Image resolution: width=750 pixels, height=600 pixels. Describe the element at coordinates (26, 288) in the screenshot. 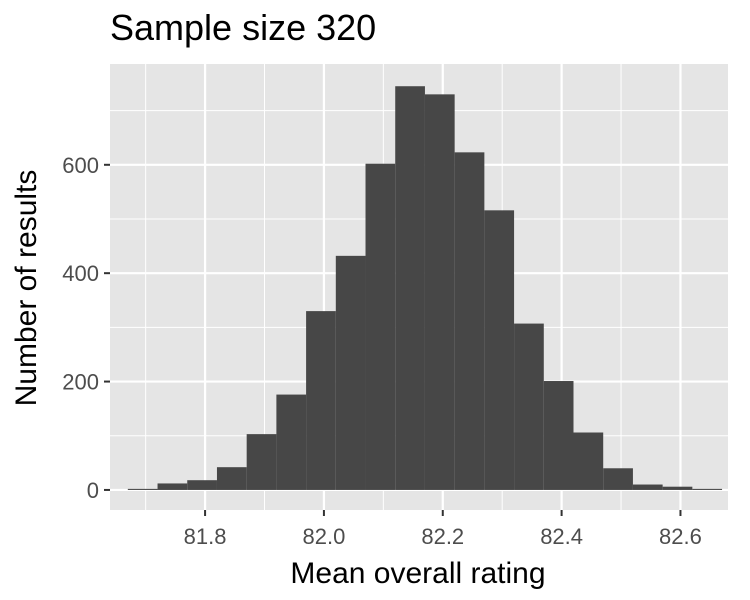

I see `y-axis-title: Number of results` at that location.